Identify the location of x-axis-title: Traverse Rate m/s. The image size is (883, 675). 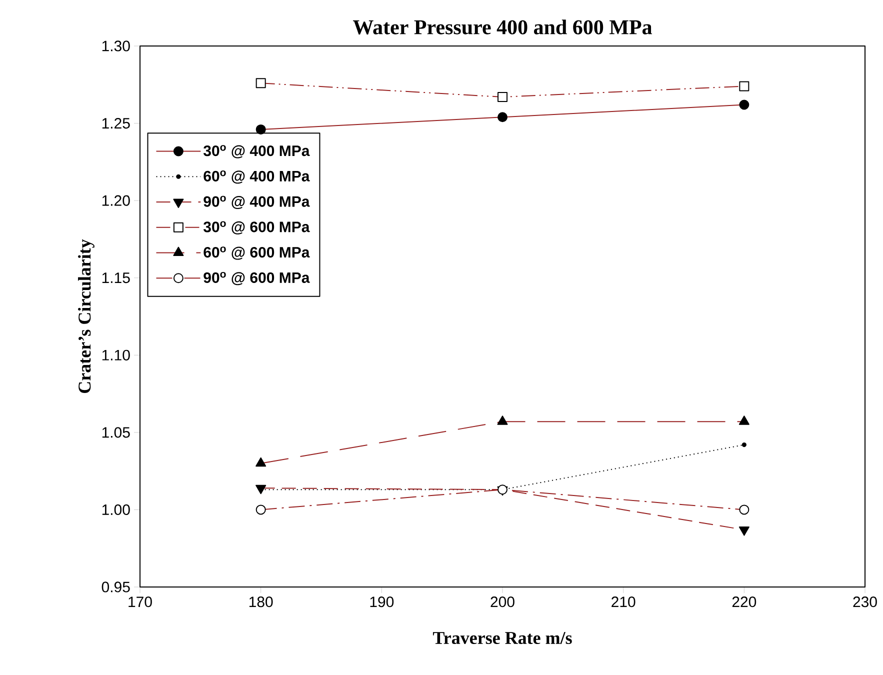
(502, 638).